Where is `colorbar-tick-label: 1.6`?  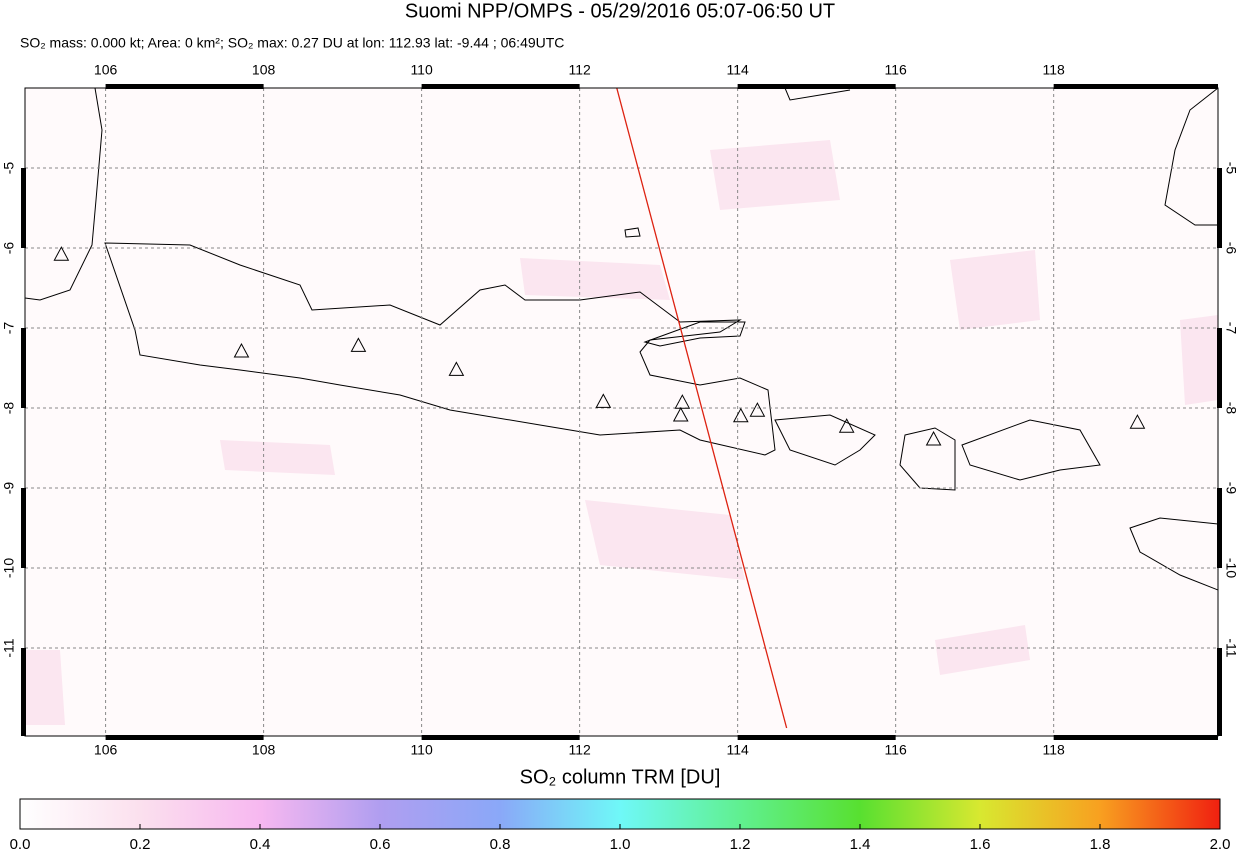 colorbar-tick-label: 1.6 is located at coordinates (980, 844).